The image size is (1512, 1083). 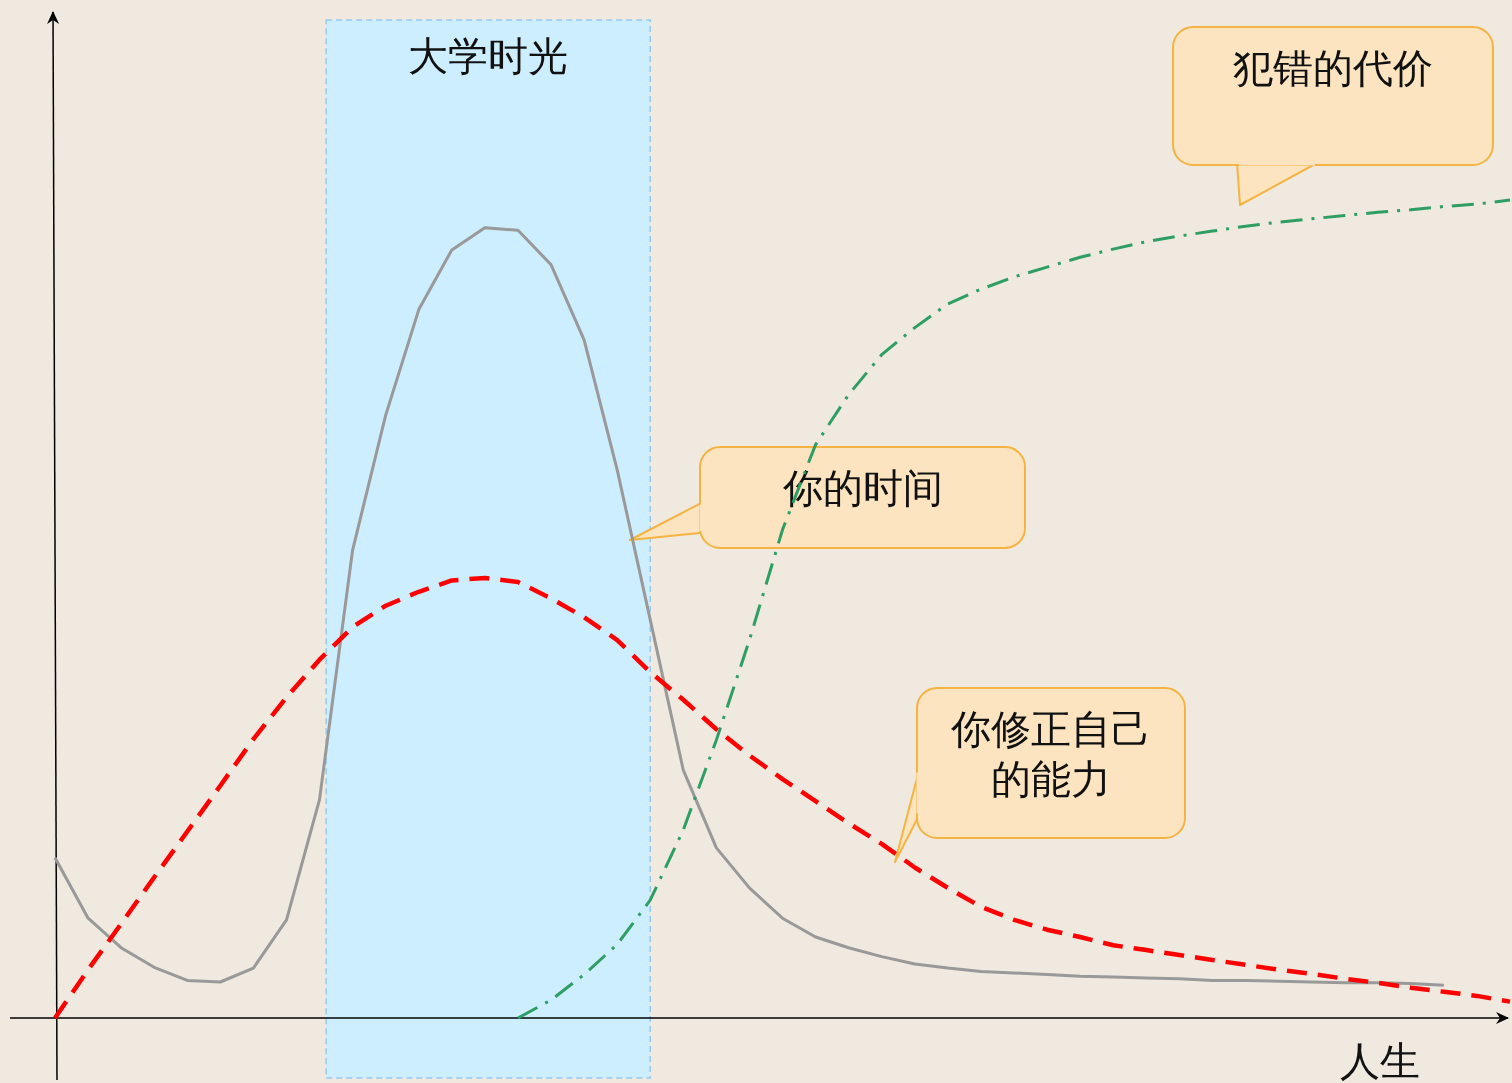 I want to click on annotation: 你修正自己的能力, so click(x=1051, y=754).